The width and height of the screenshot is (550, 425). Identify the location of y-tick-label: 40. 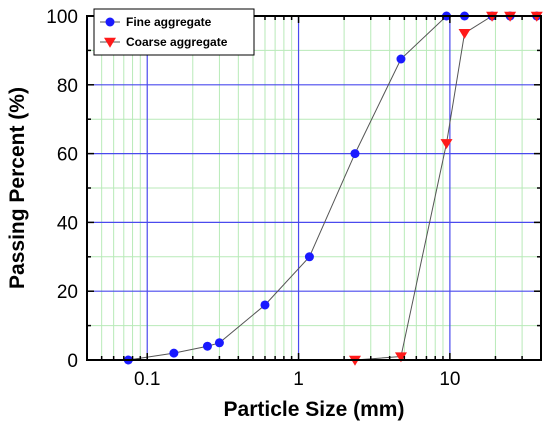
(67, 223).